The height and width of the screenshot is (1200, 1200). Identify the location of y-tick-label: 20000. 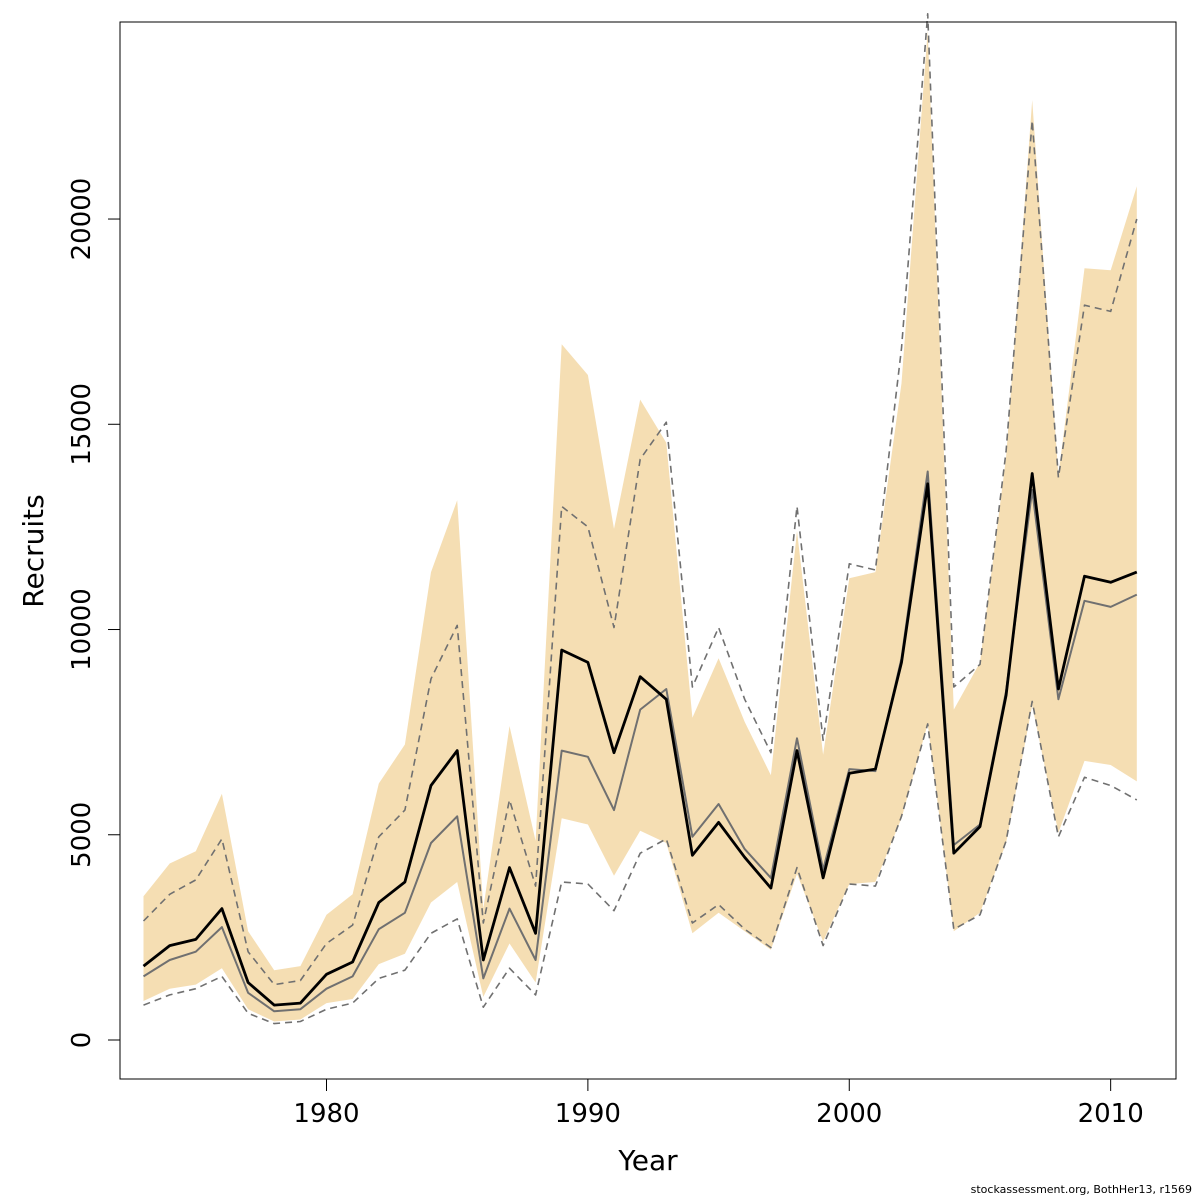
(82, 219).